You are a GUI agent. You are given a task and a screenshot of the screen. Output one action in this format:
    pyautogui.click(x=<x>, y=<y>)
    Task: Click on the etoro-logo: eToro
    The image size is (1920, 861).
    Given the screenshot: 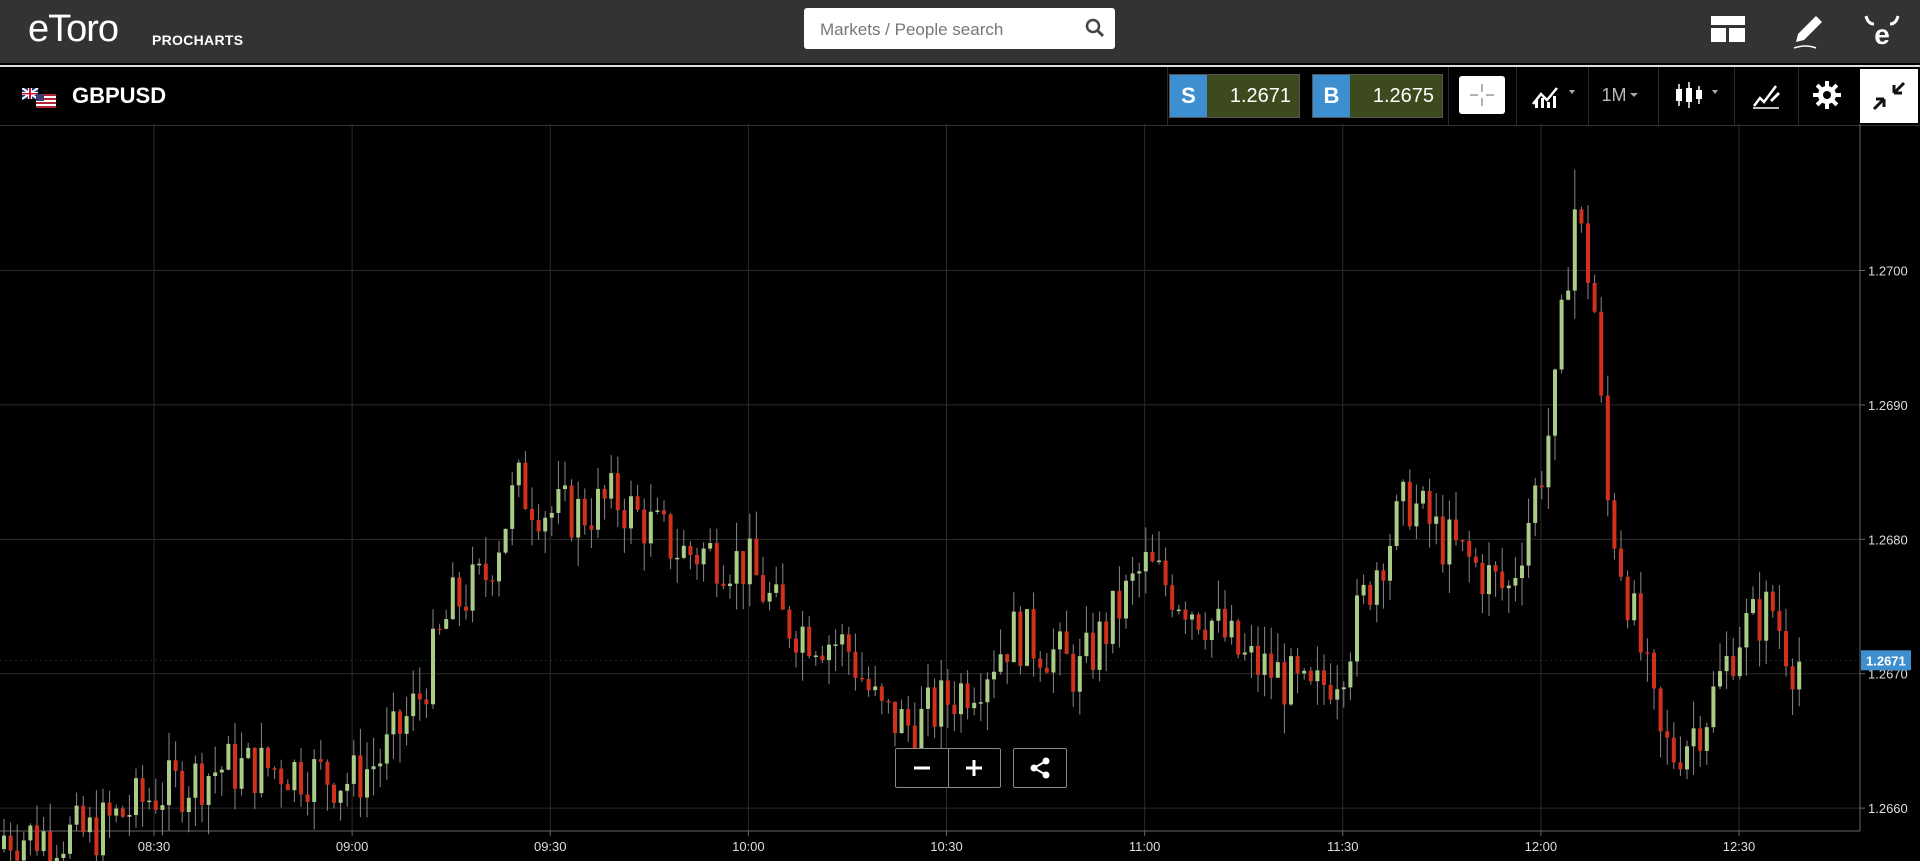 What is the action you would take?
    pyautogui.click(x=73, y=29)
    